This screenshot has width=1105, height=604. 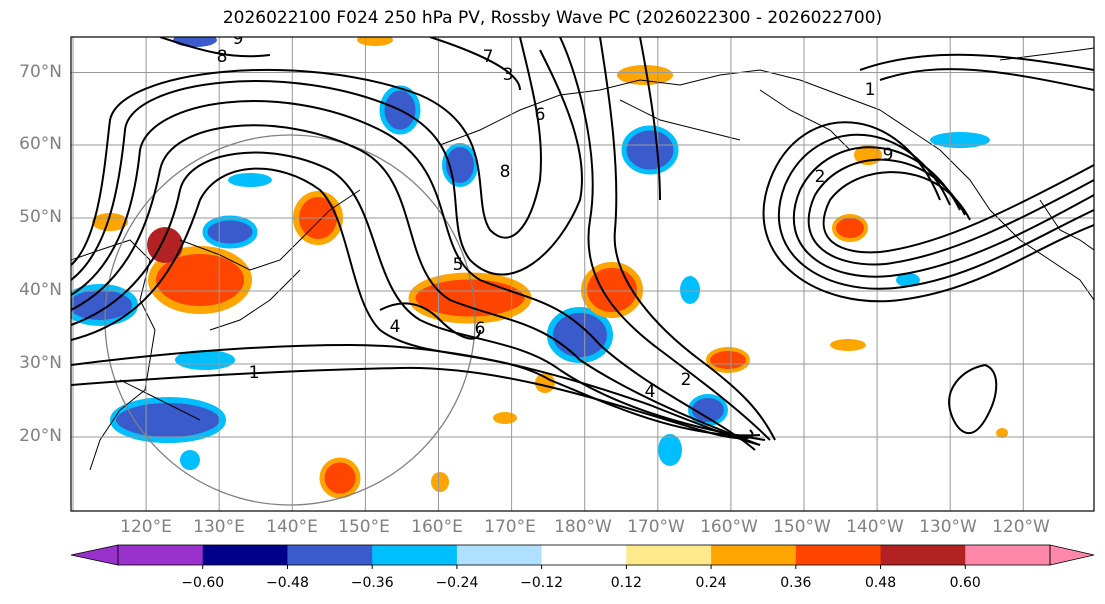 What do you see at coordinates (1072, 555) in the screenshot?
I see `colorbar-extend-high` at bounding box center [1072, 555].